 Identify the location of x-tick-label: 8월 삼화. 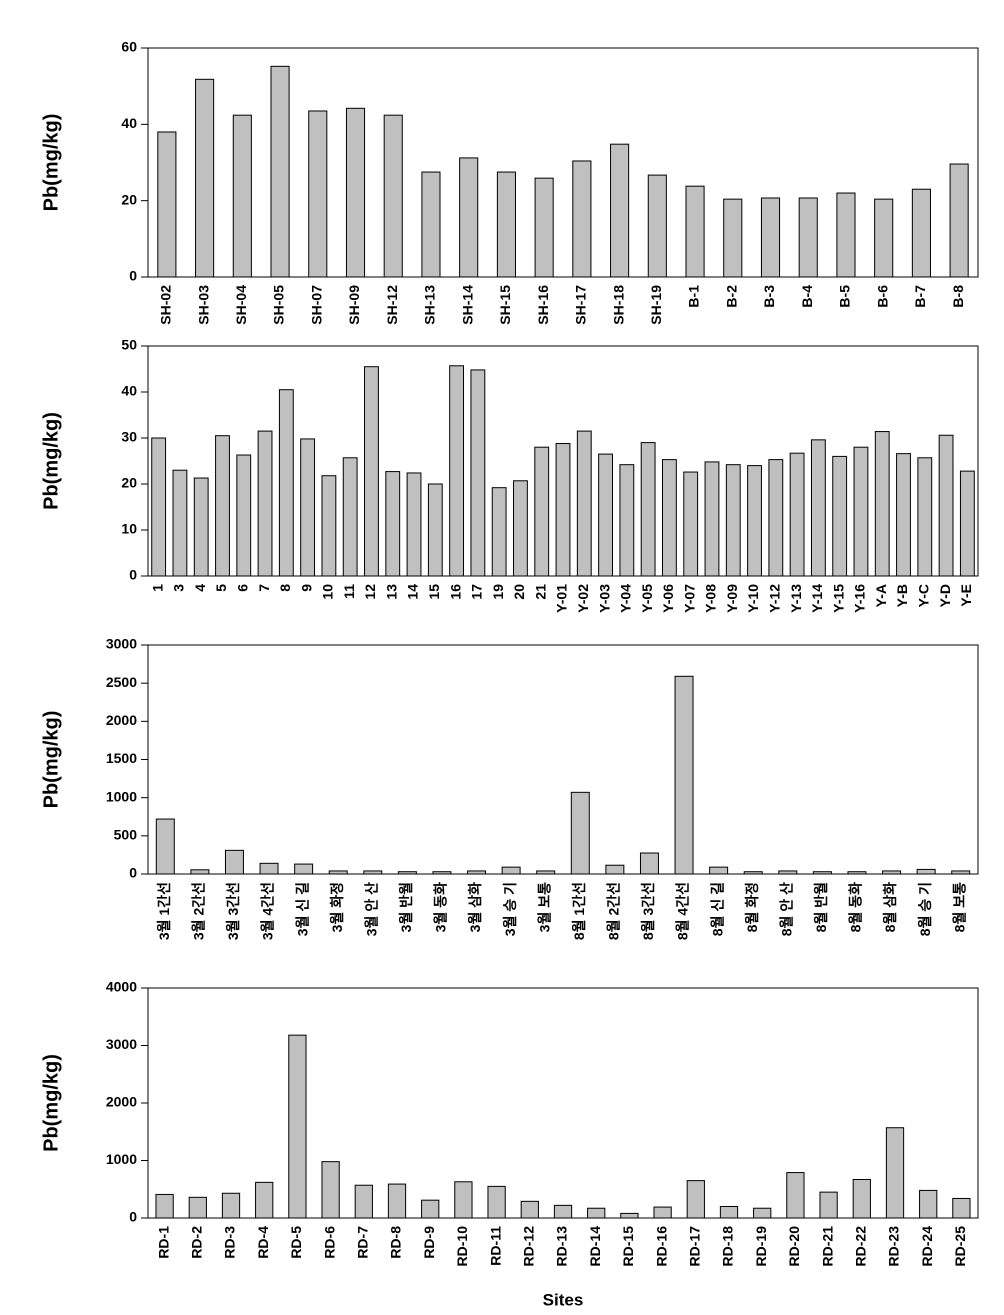
(890, 907).